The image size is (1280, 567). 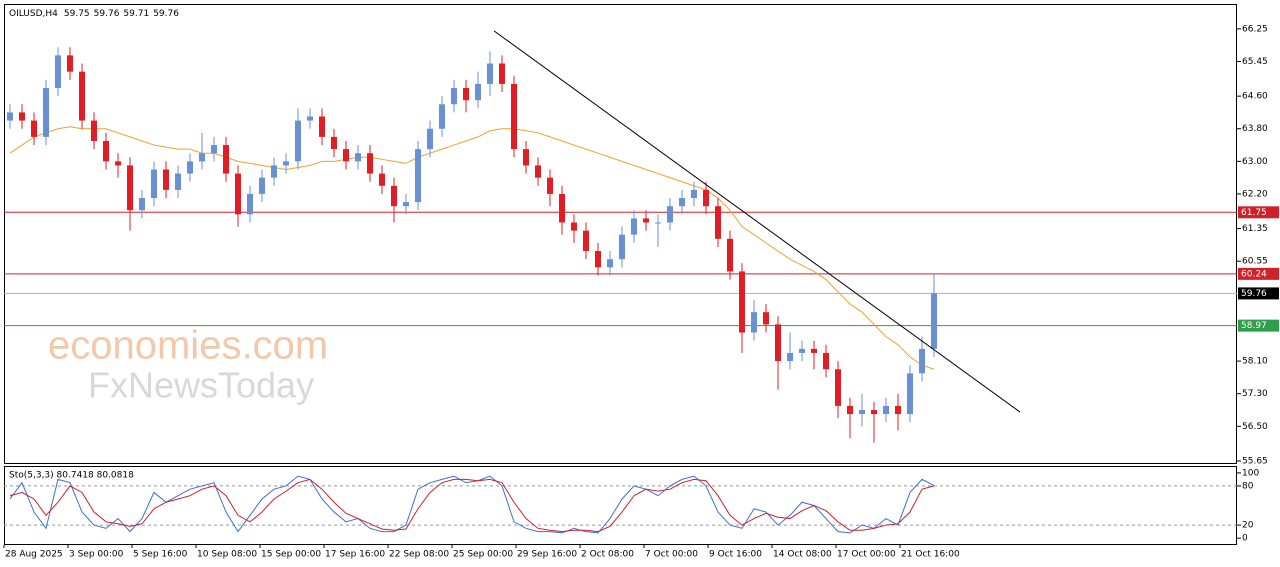 What do you see at coordinates (1255, 362) in the screenshot?
I see `y-tick-label: 58.10` at bounding box center [1255, 362].